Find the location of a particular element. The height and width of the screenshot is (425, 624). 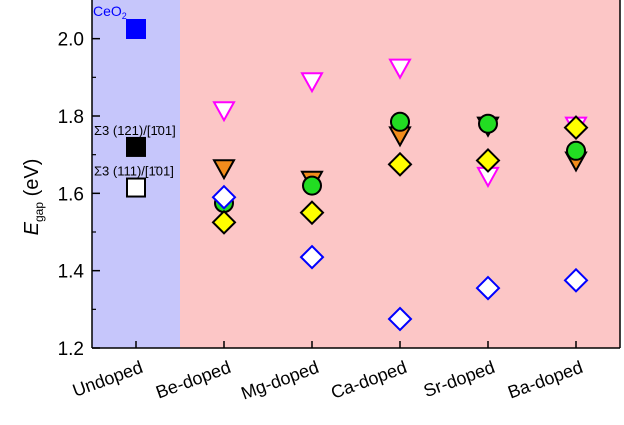

undoped-point-label: Σ3 (111)/[1̄01] is located at coordinates (134, 171).